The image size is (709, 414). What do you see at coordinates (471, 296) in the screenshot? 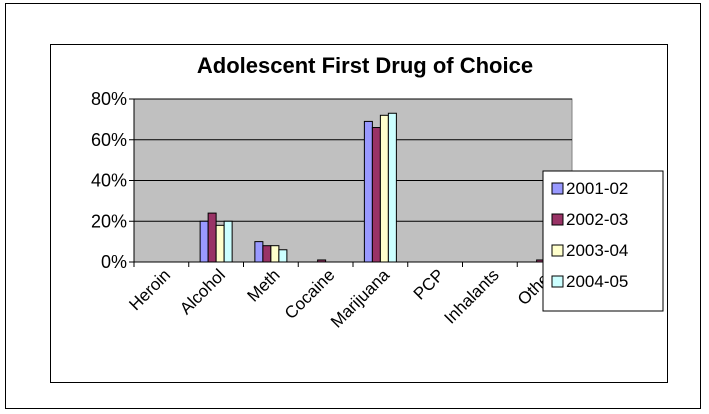
I see `x-category-label: Inhalants` at bounding box center [471, 296].